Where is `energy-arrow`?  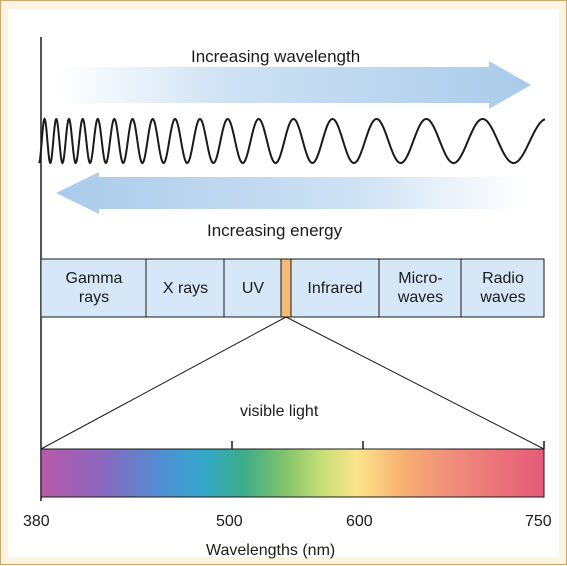
energy-arrow is located at coordinates (291, 193).